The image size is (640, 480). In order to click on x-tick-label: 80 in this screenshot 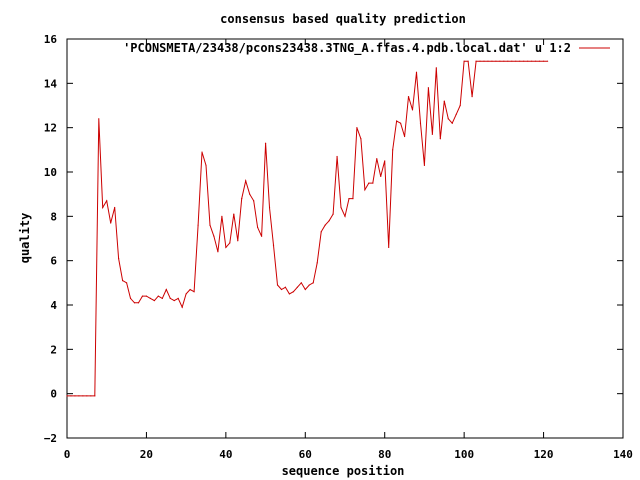, I will do `click(384, 454)`.